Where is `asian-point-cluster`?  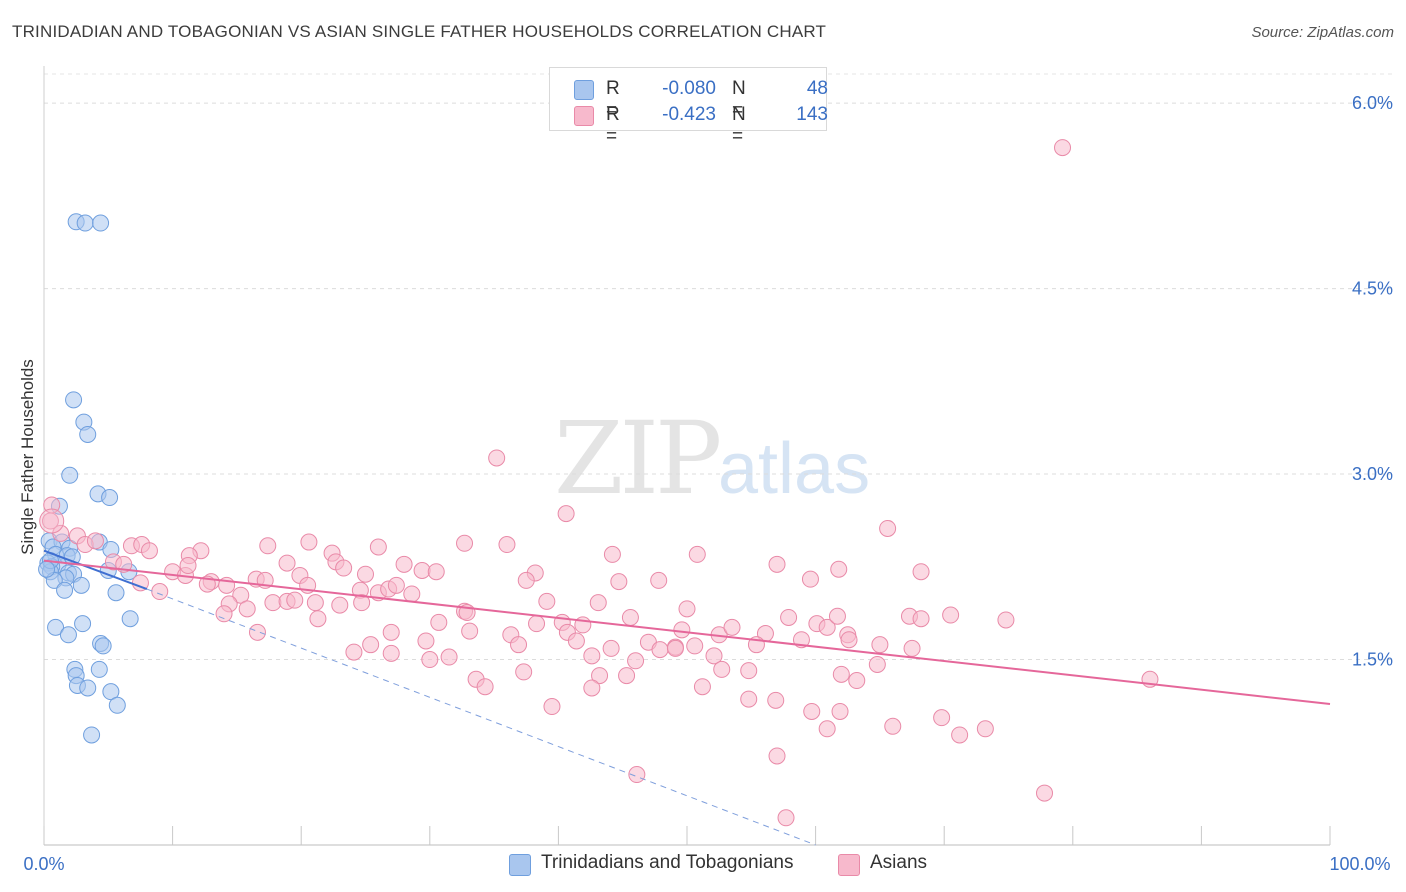 asian-point-cluster is located at coordinates (52, 521).